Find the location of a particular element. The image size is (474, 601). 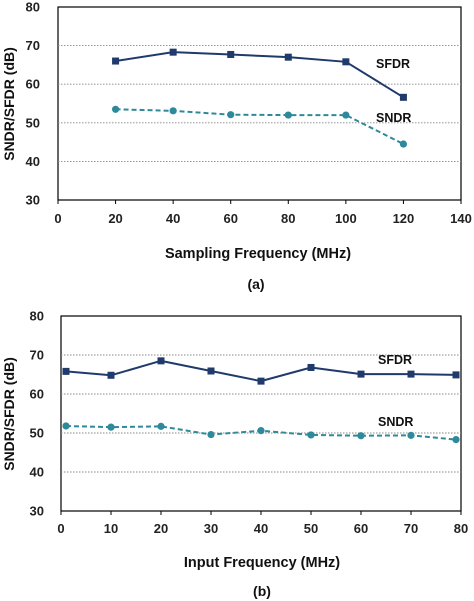

x-tick-label: 10 is located at coordinates (111, 528).